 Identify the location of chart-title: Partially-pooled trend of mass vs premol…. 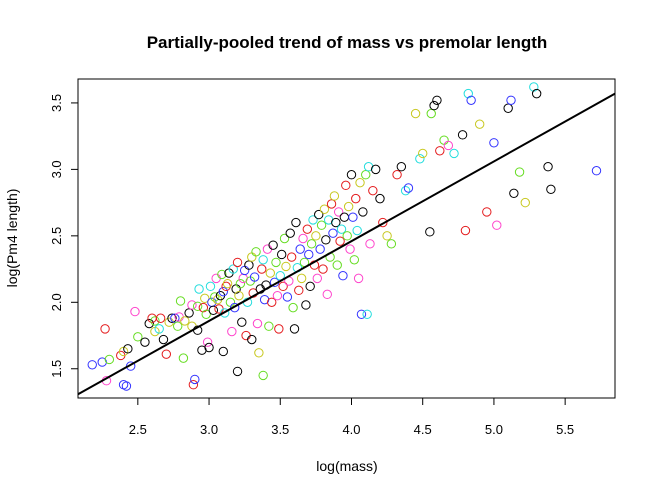
(347, 42).